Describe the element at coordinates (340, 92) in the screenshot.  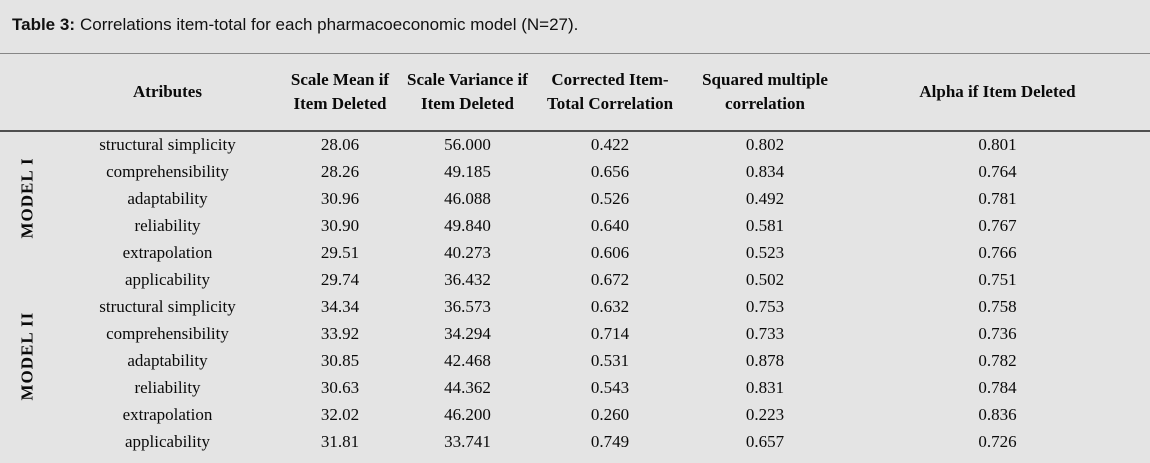
I see `header-scale-mean: Scale Mean if Item Deleted` at that location.